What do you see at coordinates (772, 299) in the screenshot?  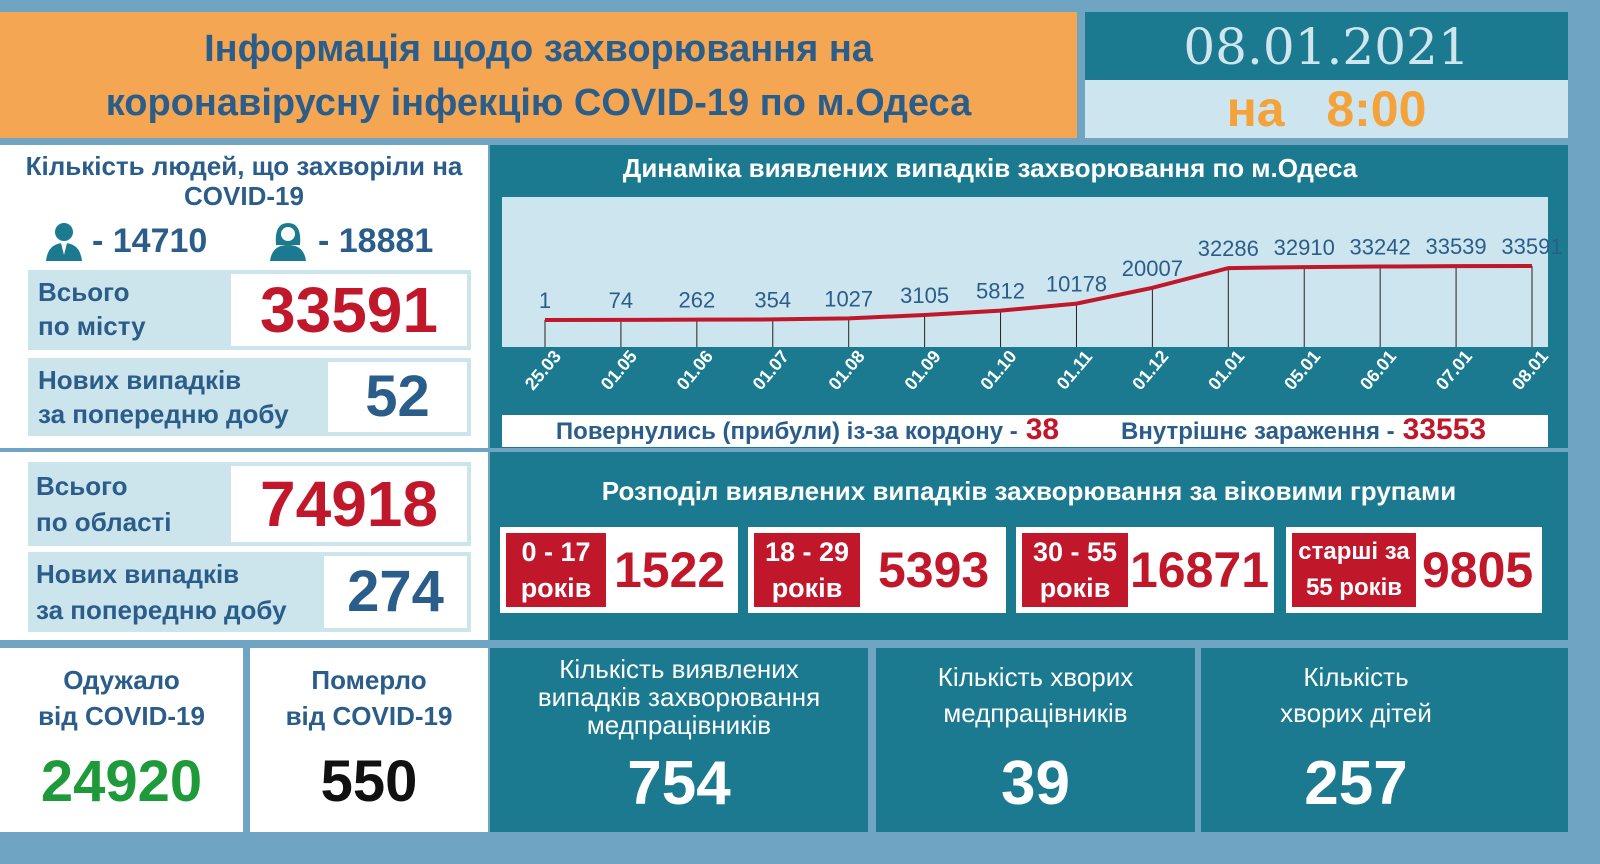 I see `data-label: 354` at bounding box center [772, 299].